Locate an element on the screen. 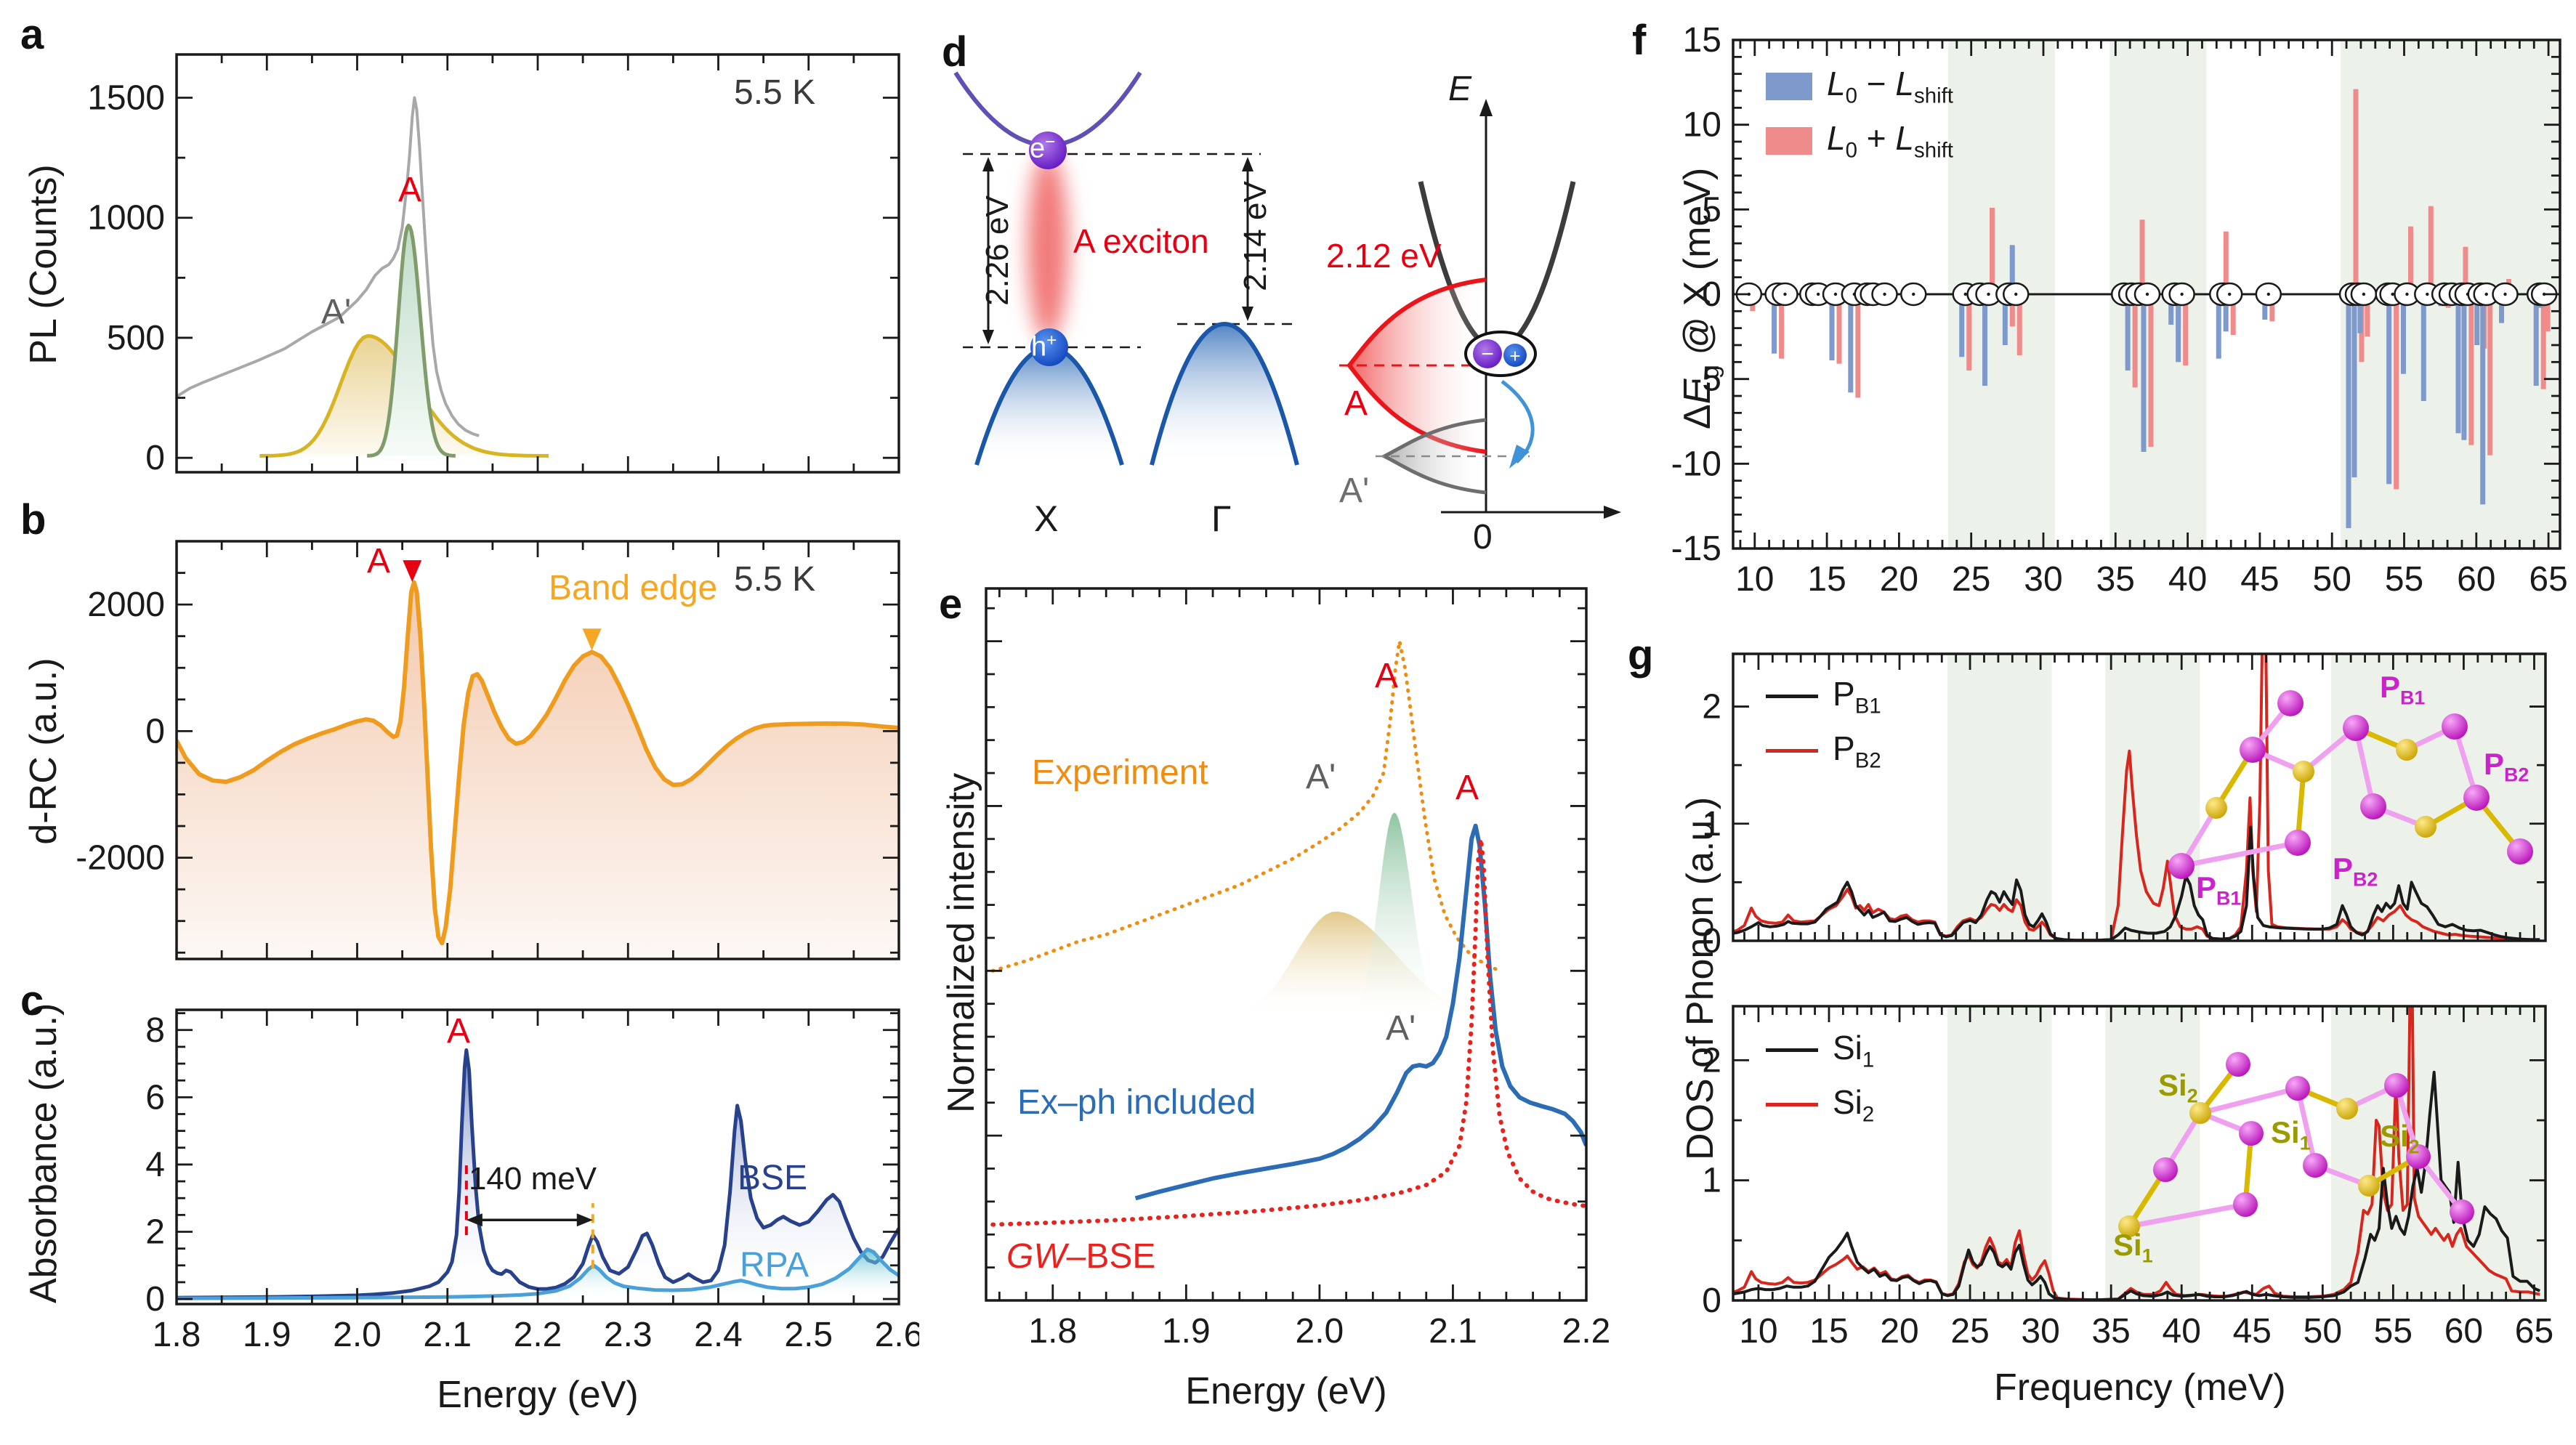 Image resolution: width=2576 pixels, height=1445 pixels. panel-b-drc-spectrum: -2000 0 2000 d-RC (a.u.) 5.5 K A Band edge is located at coordinates (460, 741).